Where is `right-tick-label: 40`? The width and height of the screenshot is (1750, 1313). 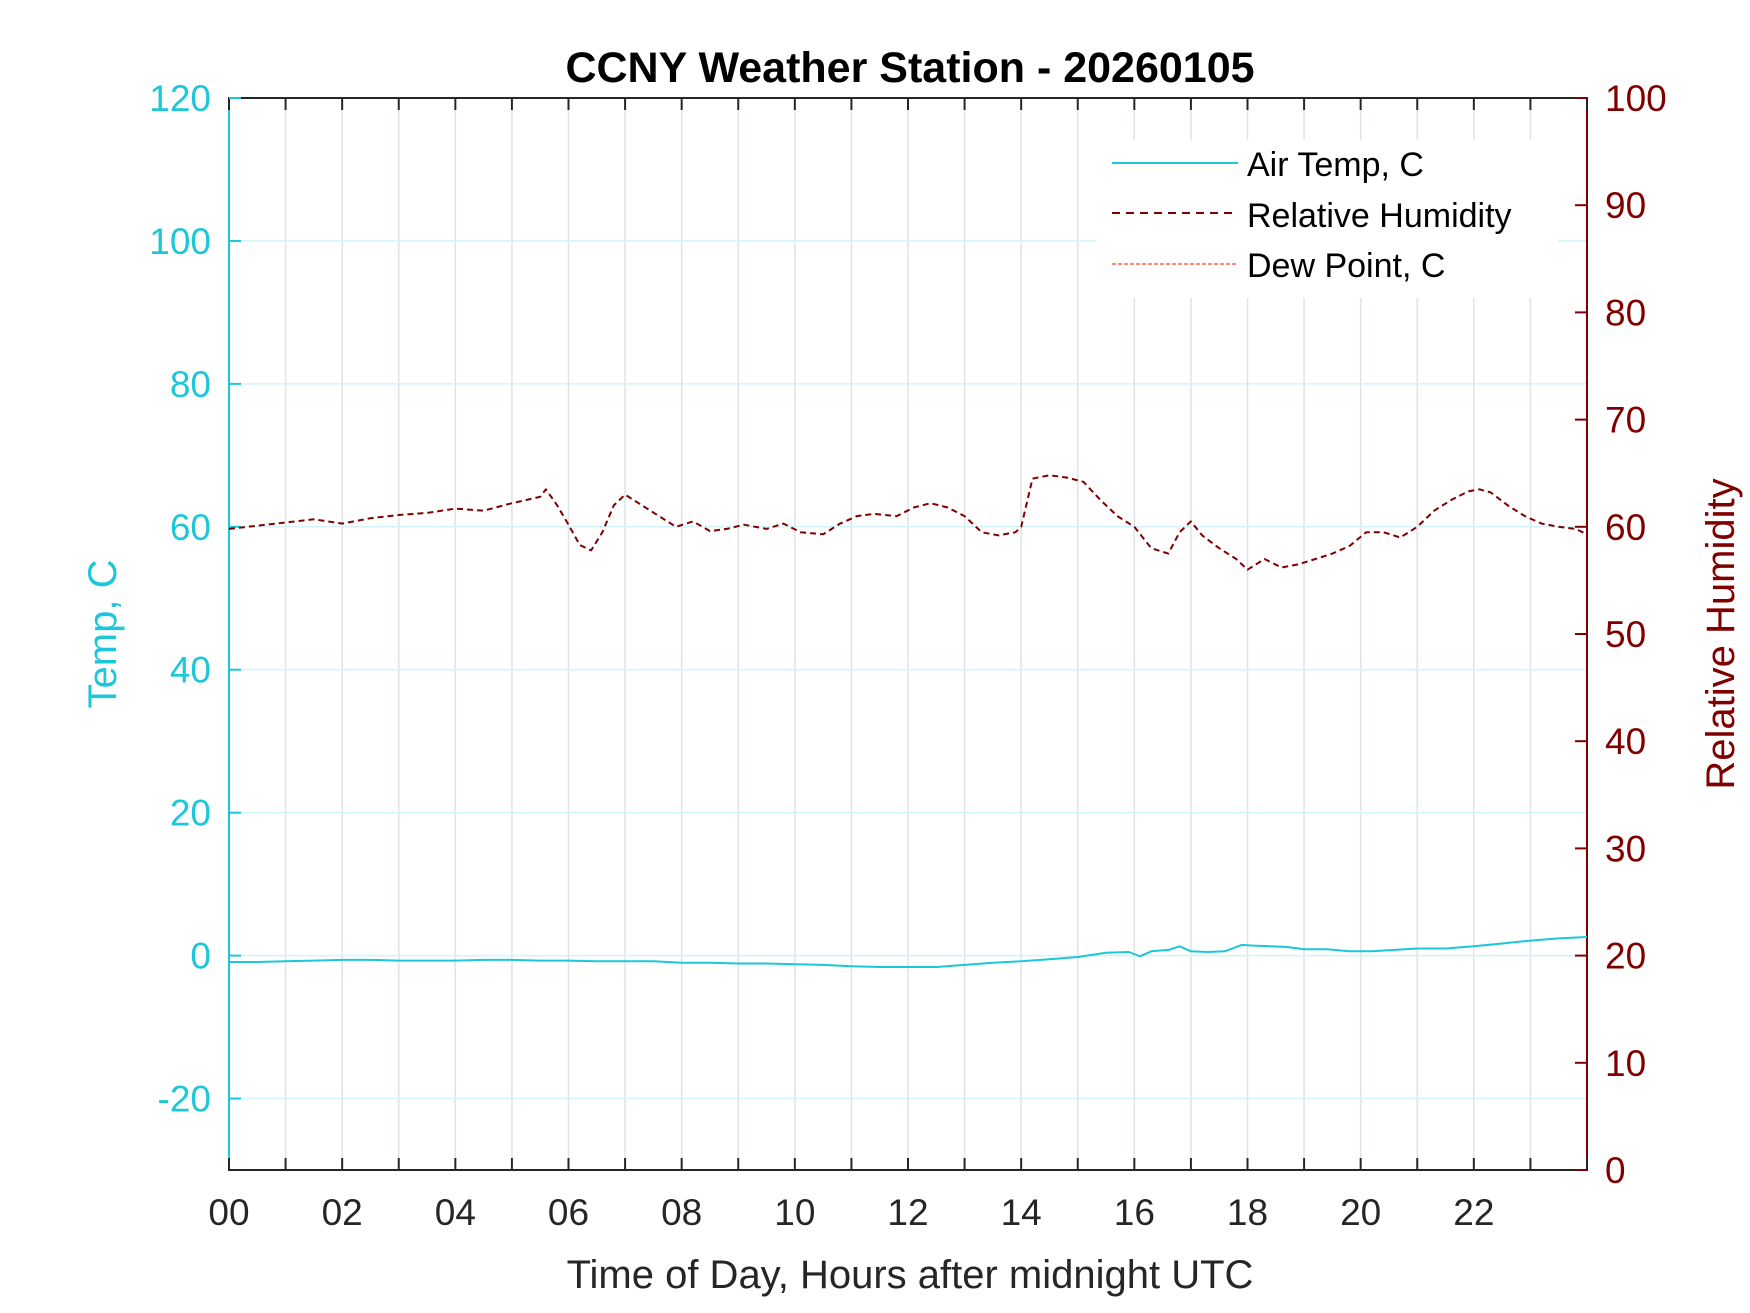
right-tick-label: 40 is located at coordinates (1625, 741).